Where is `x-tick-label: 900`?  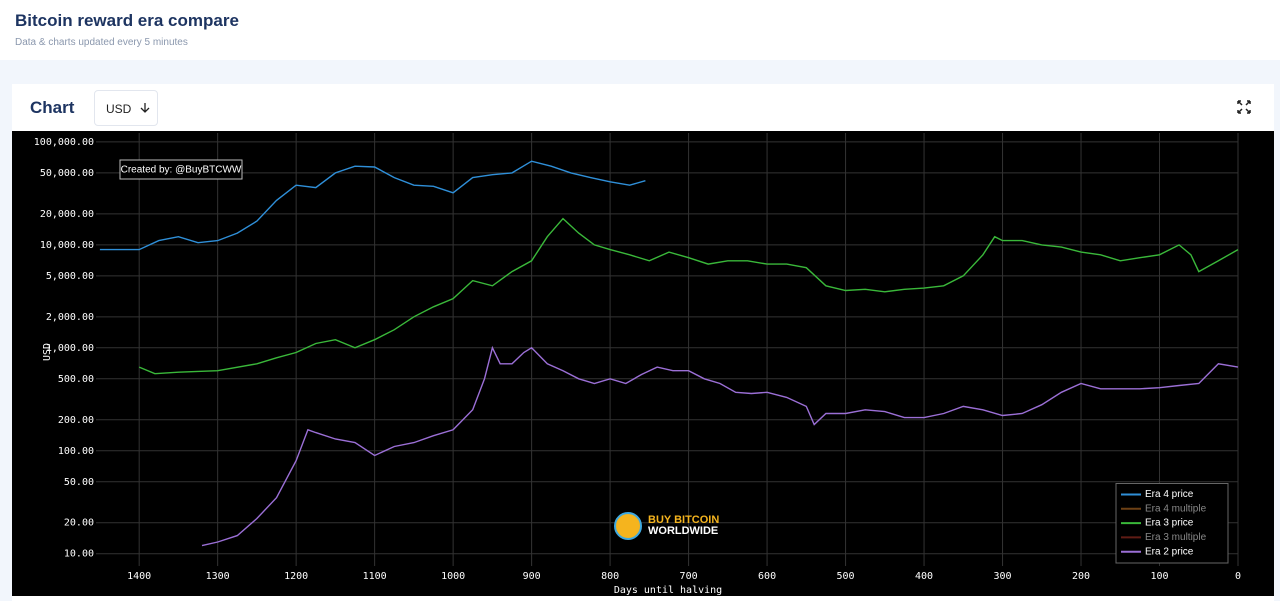
x-tick-label: 900 is located at coordinates (532, 576).